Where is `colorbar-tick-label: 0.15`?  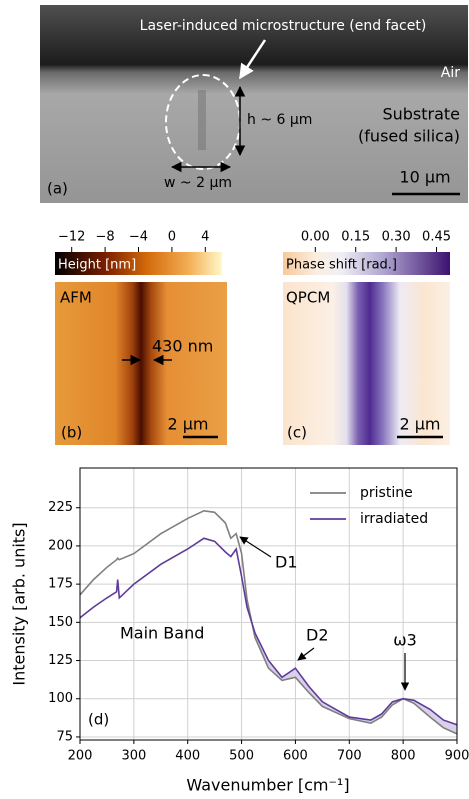
colorbar-tick-label: 0.15 is located at coordinates (355, 237).